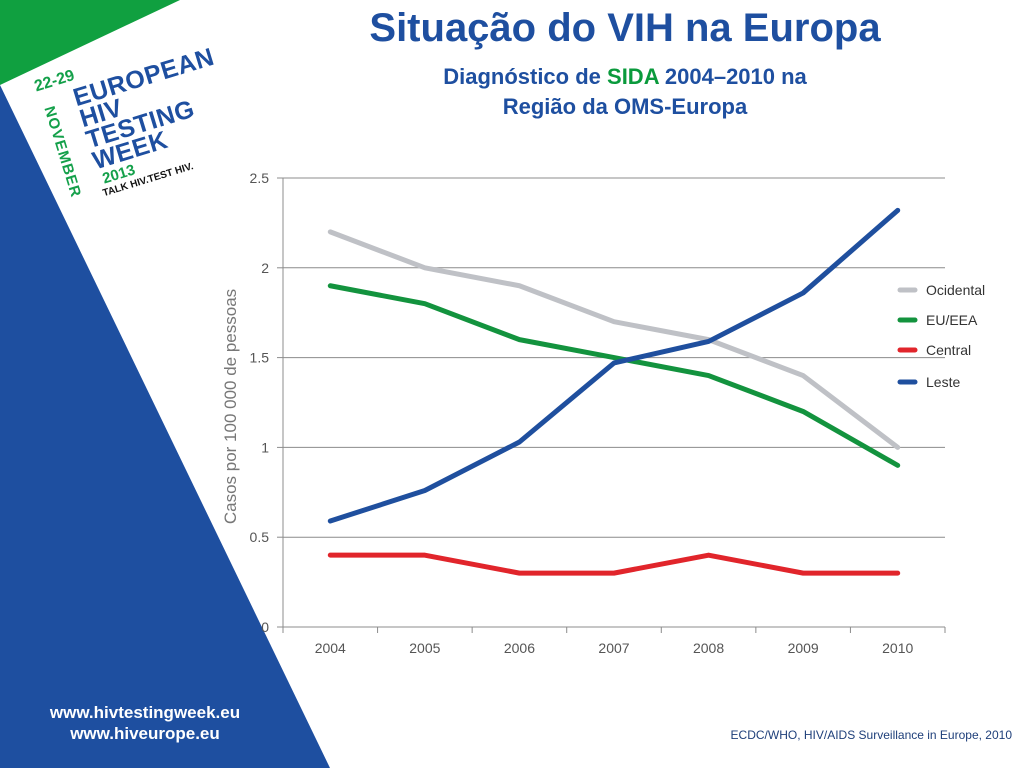 This screenshot has height=768, width=1024. Describe the element at coordinates (625, 28) in the screenshot. I see `slide-title: Situação do VIH na Europa` at that location.